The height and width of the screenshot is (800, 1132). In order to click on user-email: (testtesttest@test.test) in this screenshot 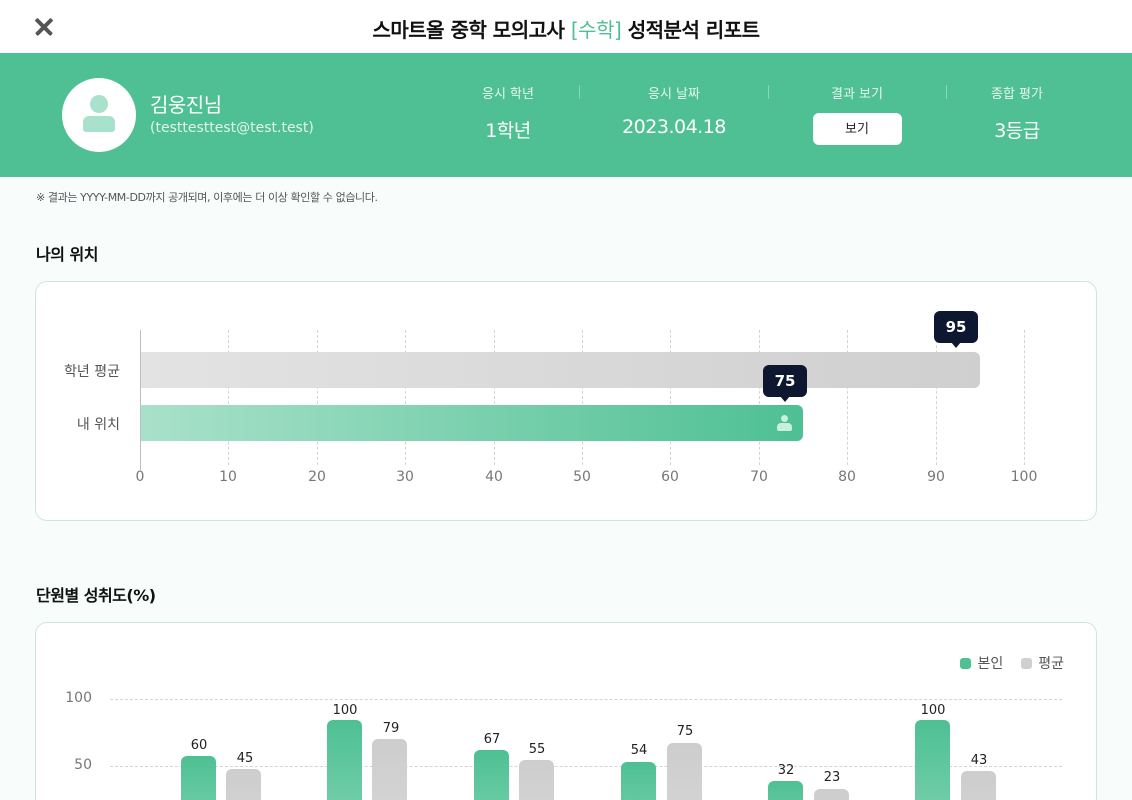, I will do `click(232, 128)`.